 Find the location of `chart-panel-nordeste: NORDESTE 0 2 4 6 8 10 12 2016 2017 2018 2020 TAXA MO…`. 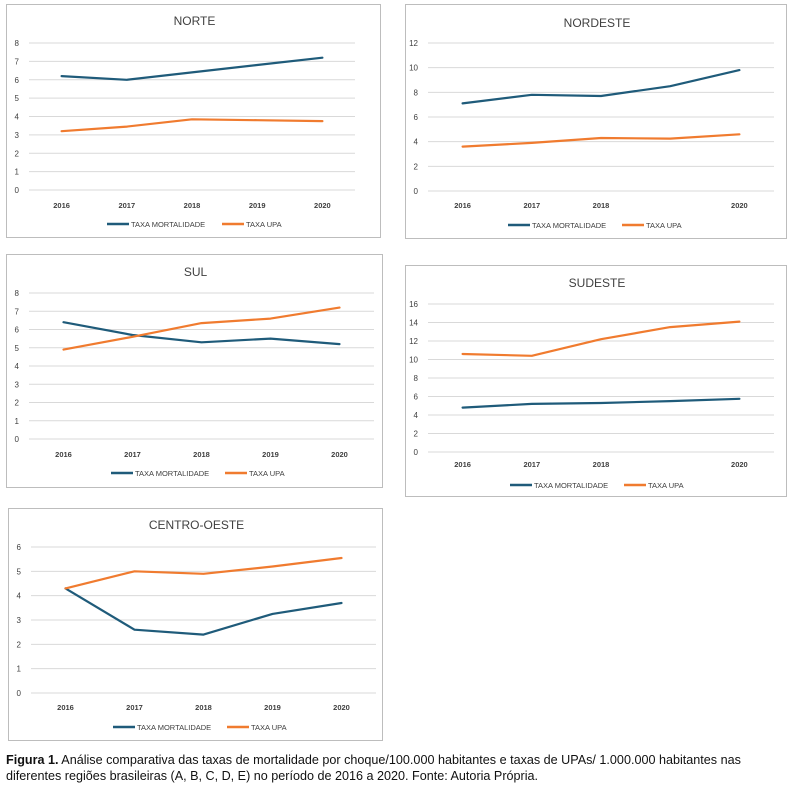

chart-panel-nordeste: NORDESTE 0 2 4 6 8 10 12 2016 2017 2018 2020 TAXA MO… is located at coordinates (596, 121).